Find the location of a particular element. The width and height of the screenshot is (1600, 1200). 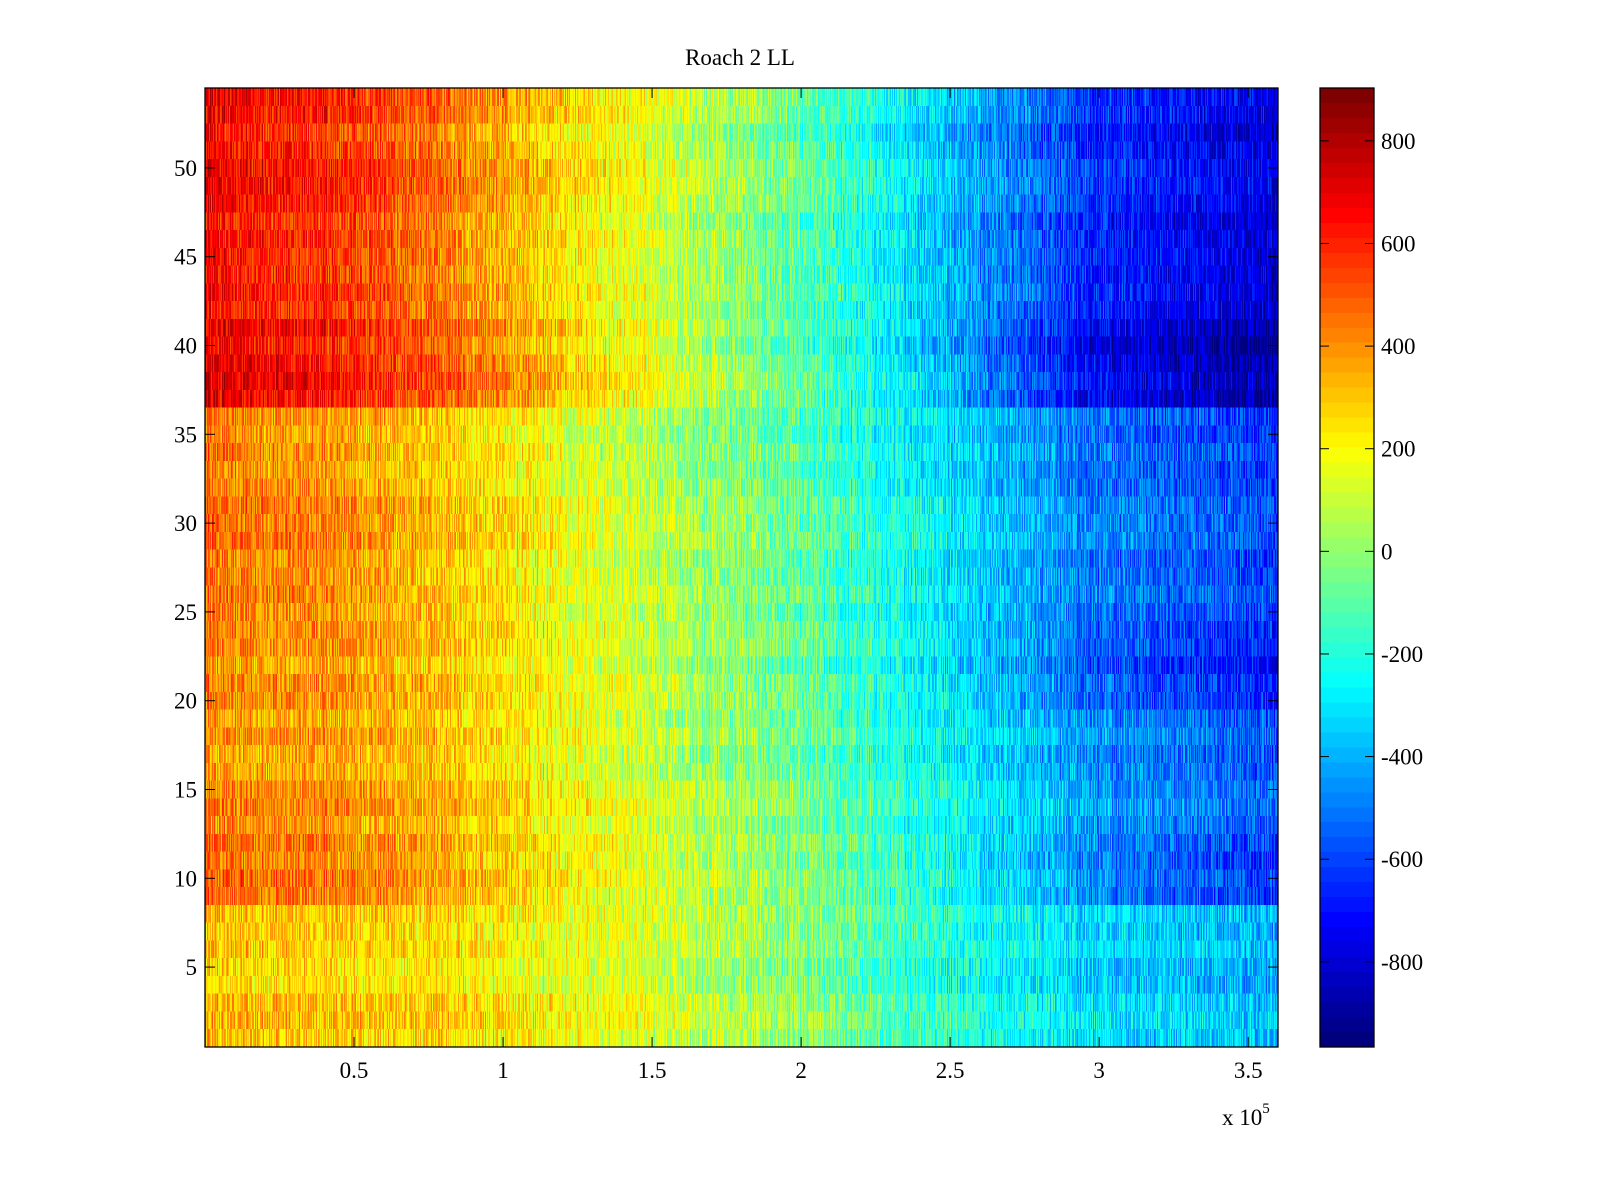

colorbar-tick-label: -400 is located at coordinates (1402, 757).